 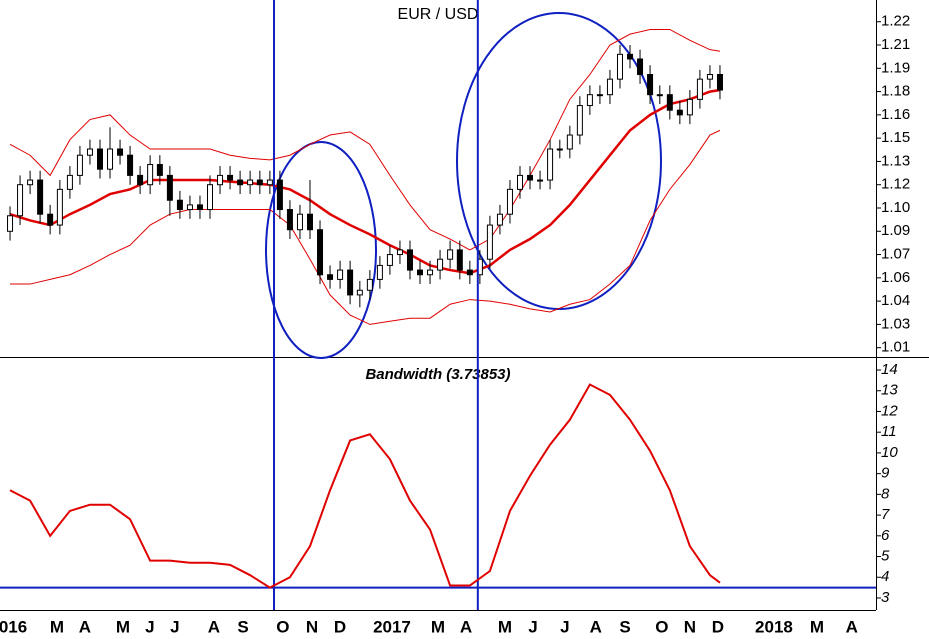 I want to click on y-tick-label: 1.16, so click(x=895, y=114).